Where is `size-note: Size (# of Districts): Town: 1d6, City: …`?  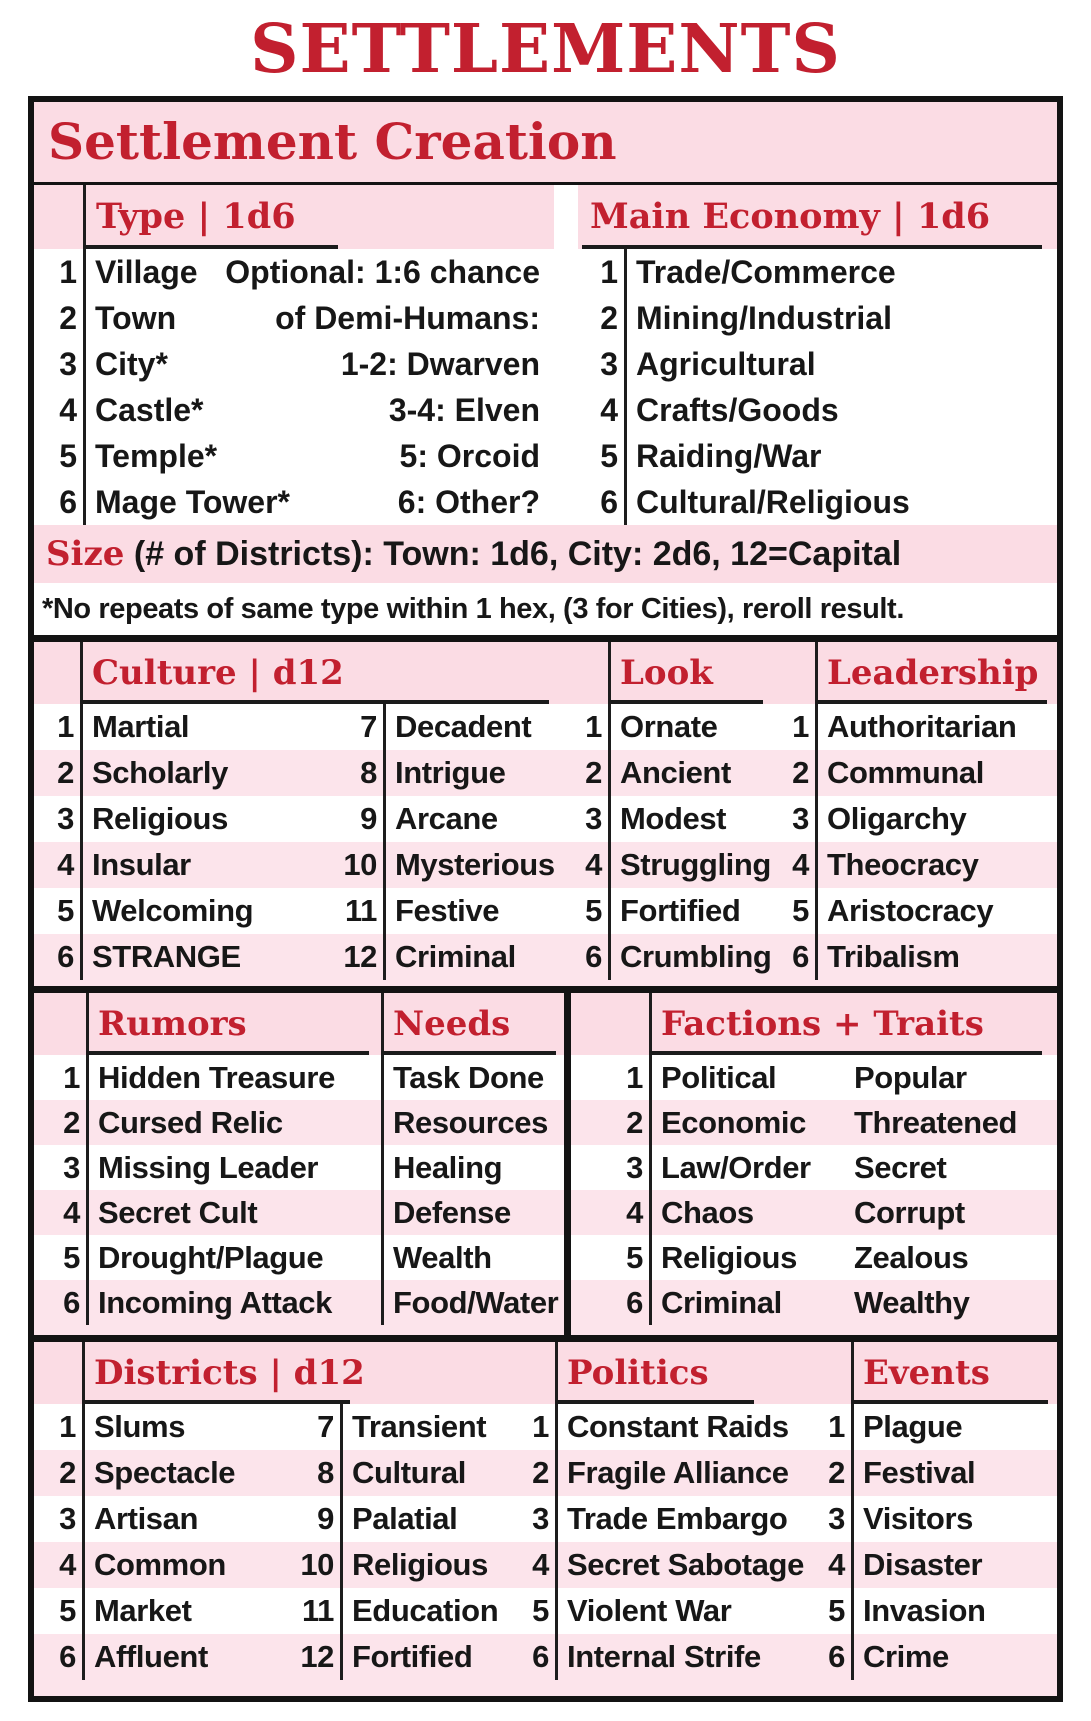 size-note: Size (# of Districts): Town: 1d6, City: … is located at coordinates (545, 554).